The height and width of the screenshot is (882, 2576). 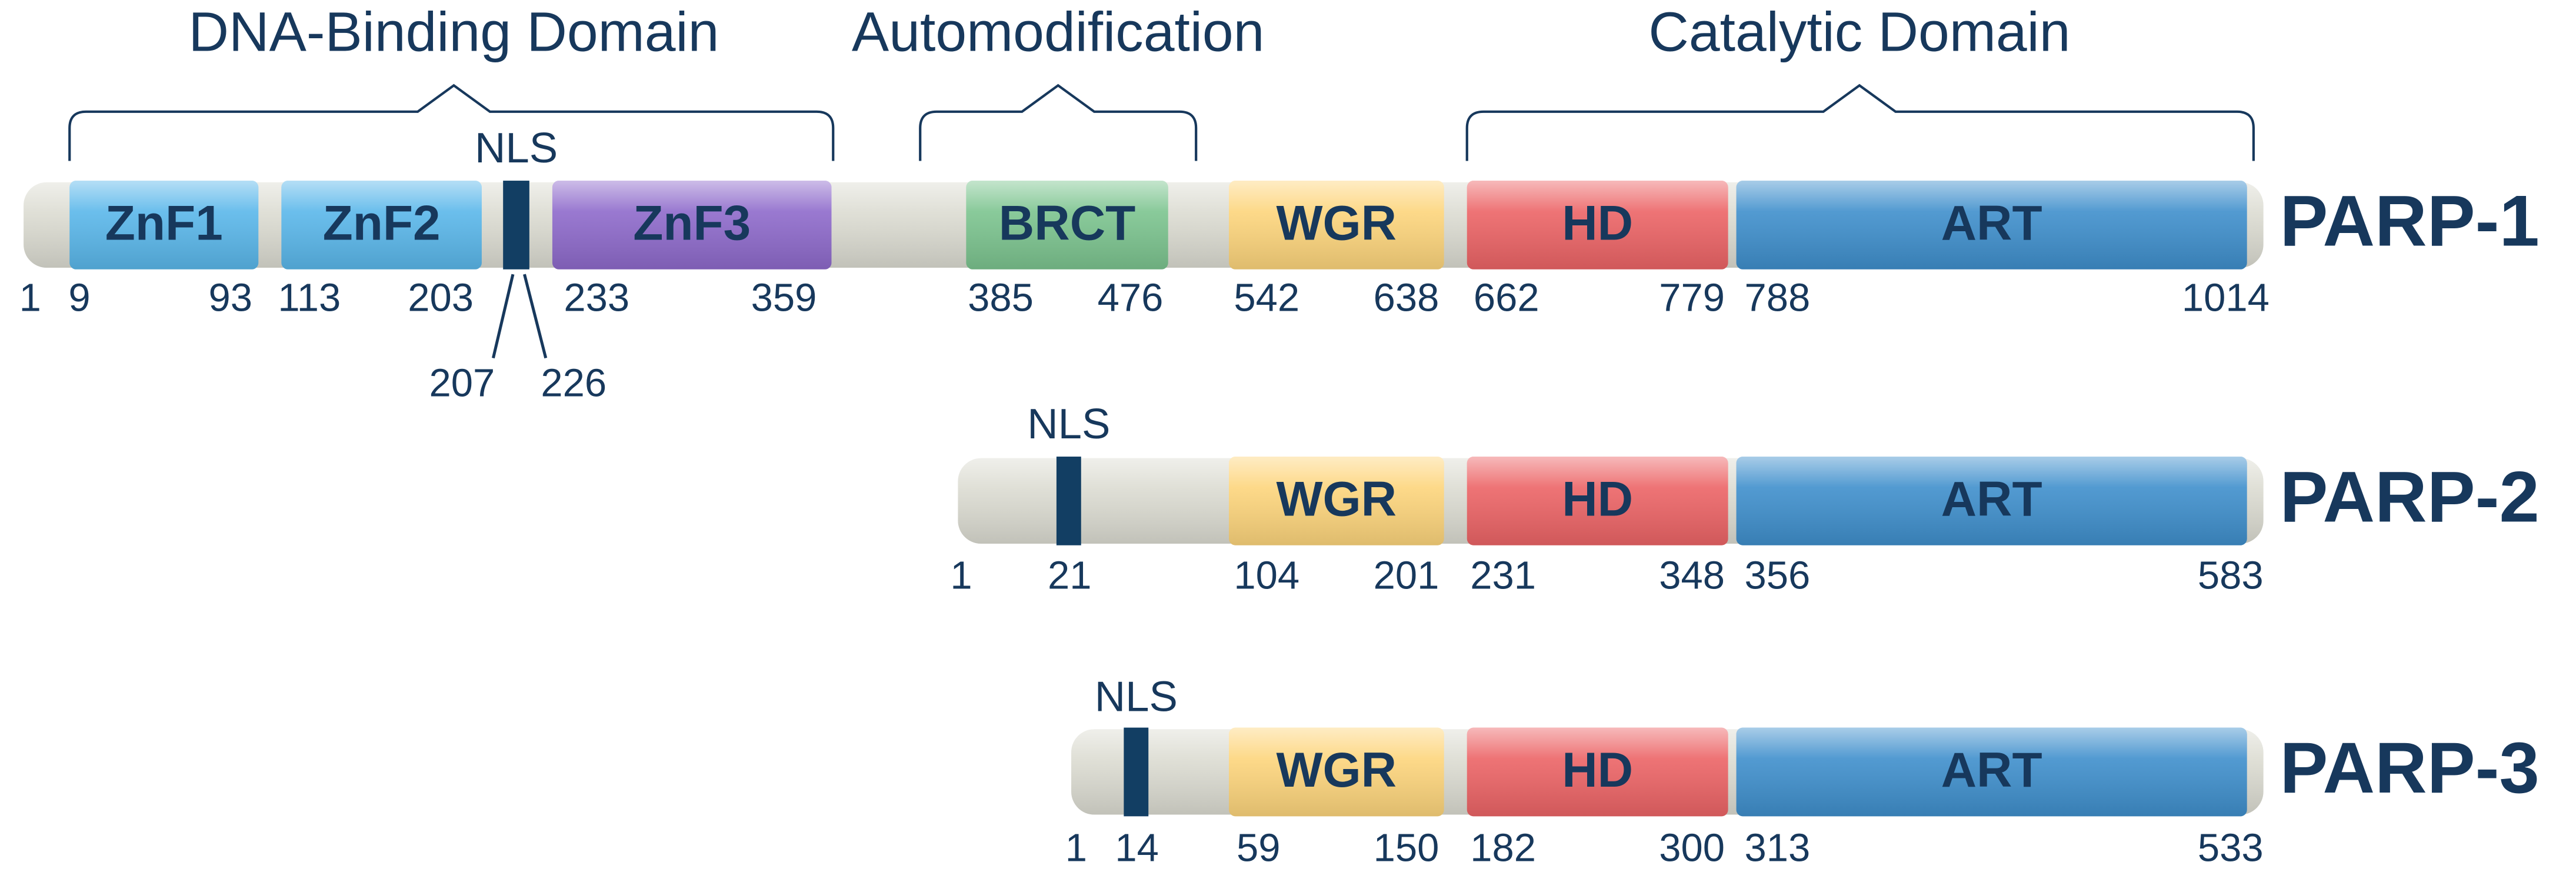 I want to click on residue-number: 583, so click(x=2231, y=575).